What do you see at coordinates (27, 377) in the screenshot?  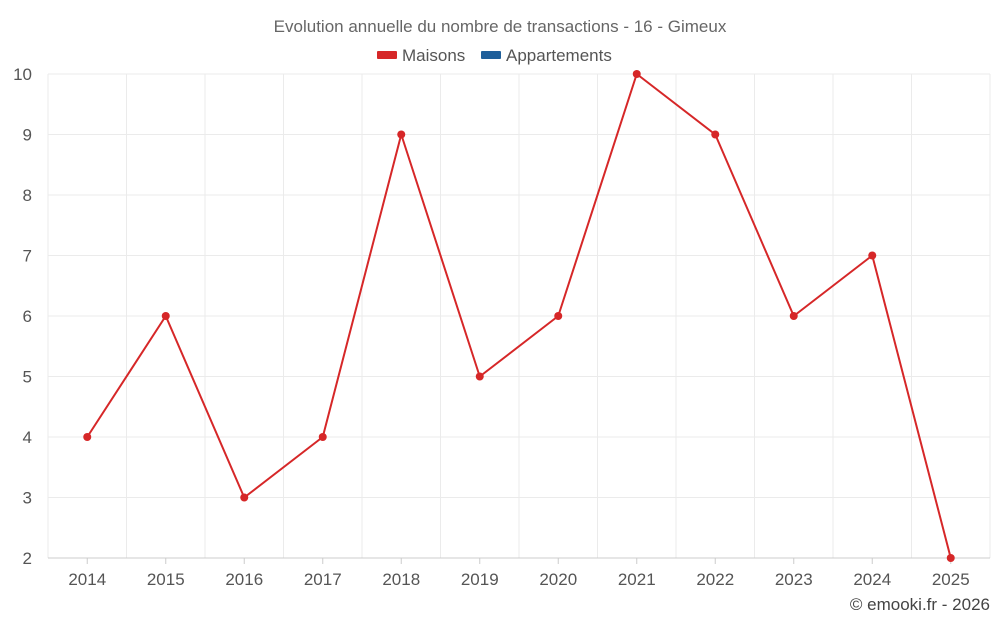 I see `y-tick-label: 5` at bounding box center [27, 377].